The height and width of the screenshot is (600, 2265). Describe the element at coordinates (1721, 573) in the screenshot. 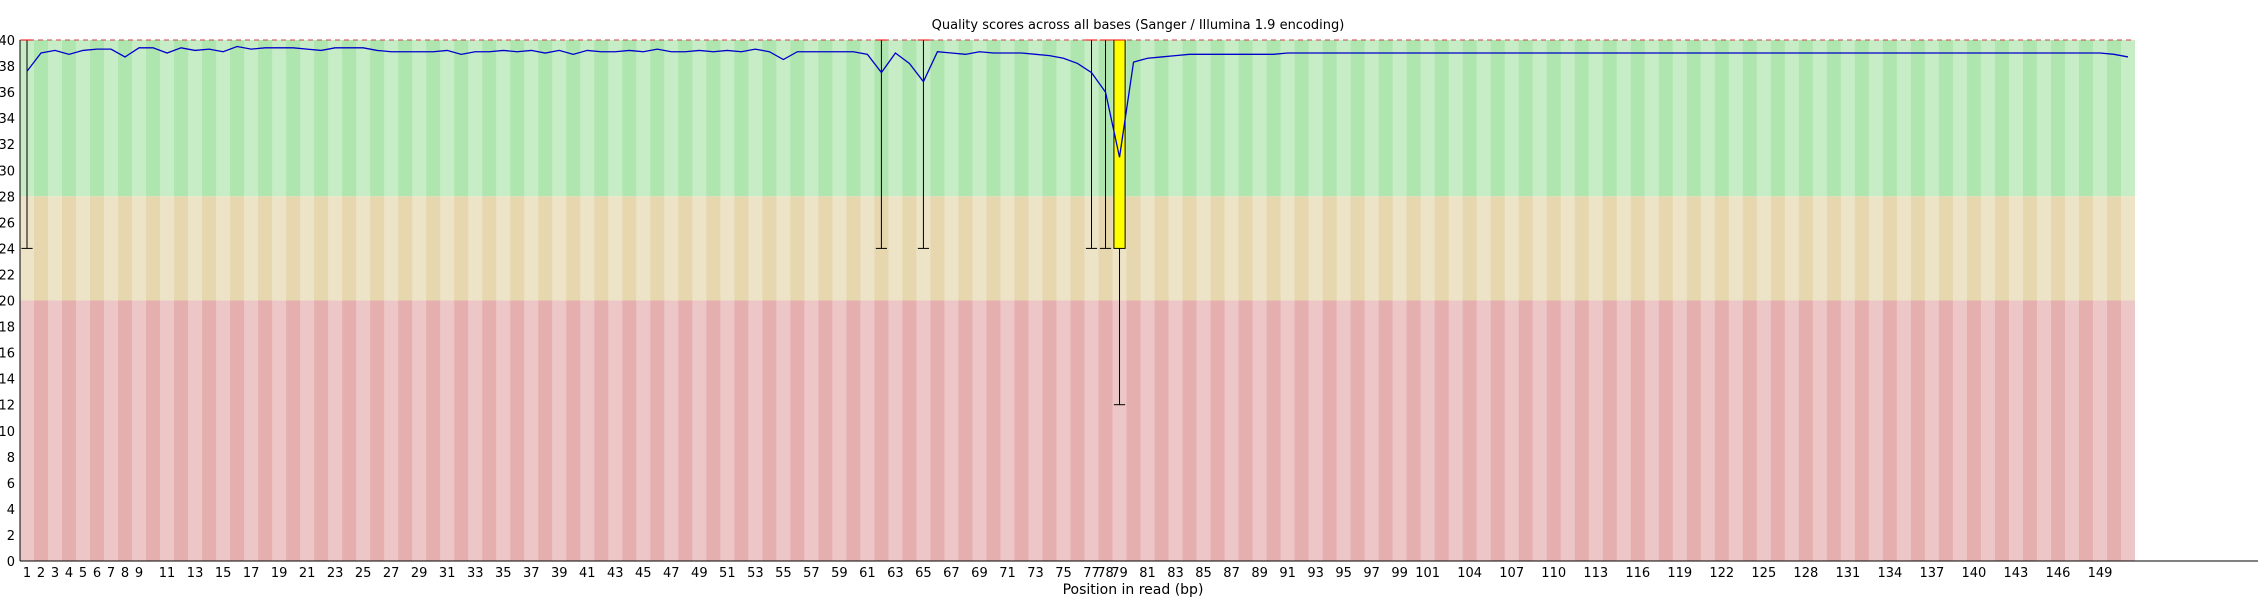

I see `x-tick-label: 122` at that location.